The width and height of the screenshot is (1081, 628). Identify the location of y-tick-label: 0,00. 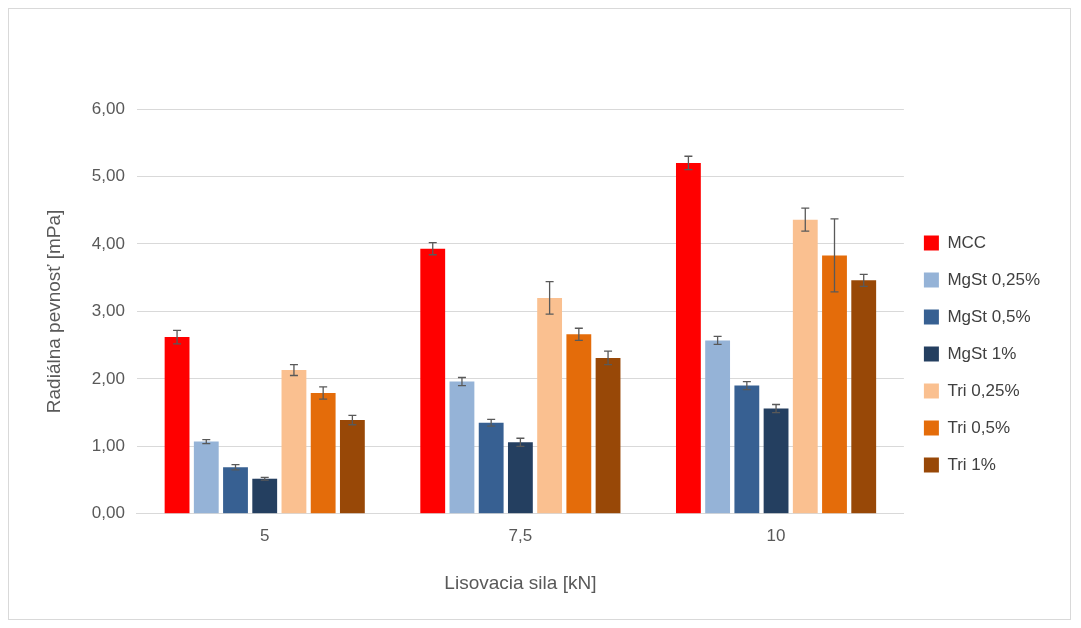
(108, 513).